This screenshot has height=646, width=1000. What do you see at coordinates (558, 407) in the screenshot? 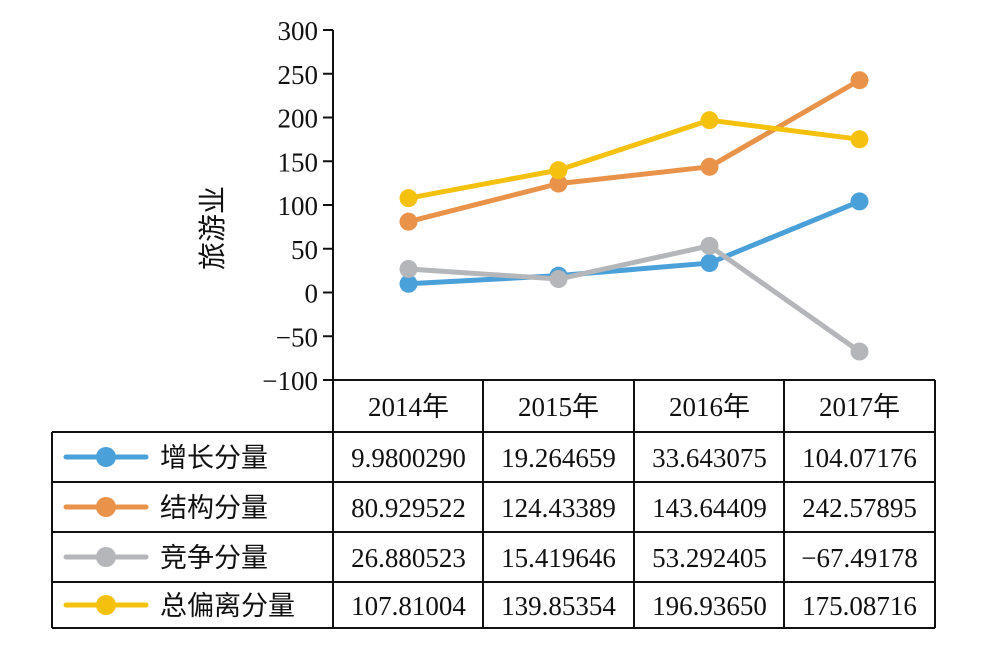
I see `category-label: 2015年` at bounding box center [558, 407].